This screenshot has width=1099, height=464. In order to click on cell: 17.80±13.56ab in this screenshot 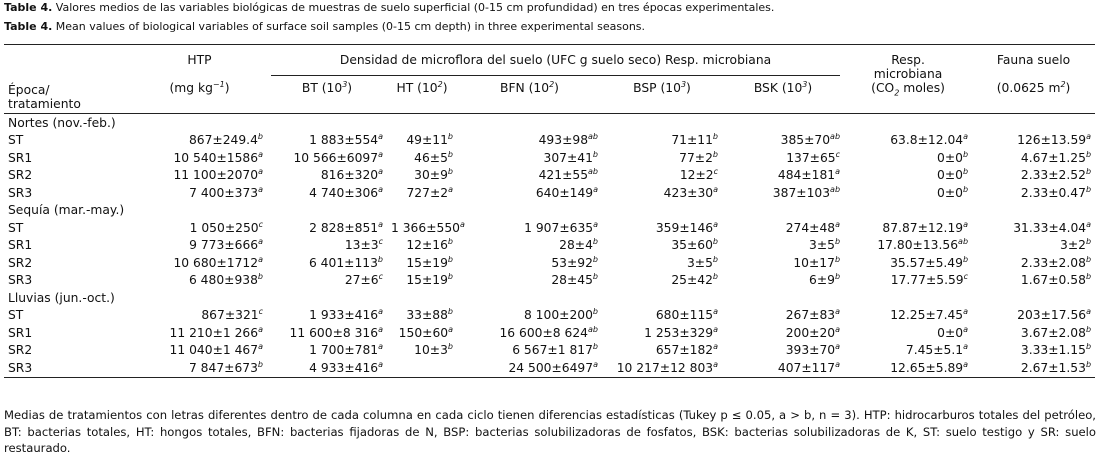, I will do `click(908, 246)`.